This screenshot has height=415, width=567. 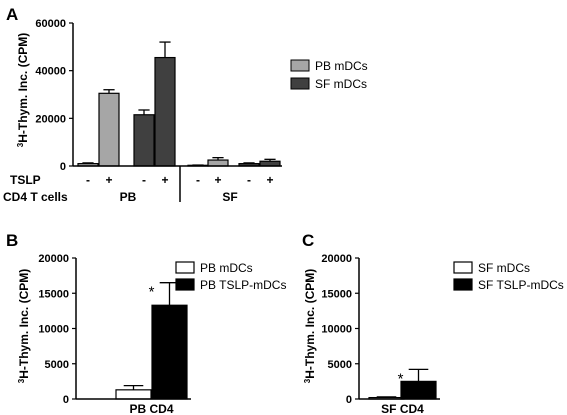 What do you see at coordinates (401, 378) in the screenshot?
I see `panel-c-significance: *` at bounding box center [401, 378].